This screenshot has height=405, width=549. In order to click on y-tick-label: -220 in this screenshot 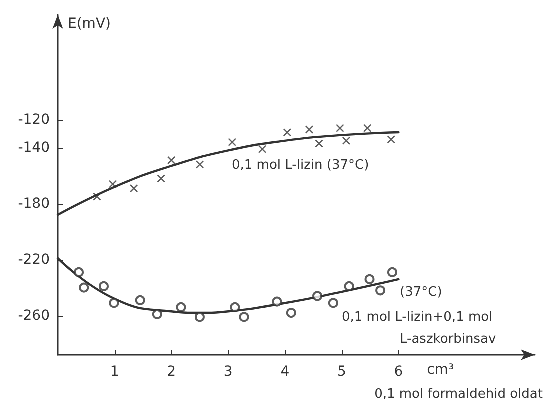, I will do `click(34, 260)`.